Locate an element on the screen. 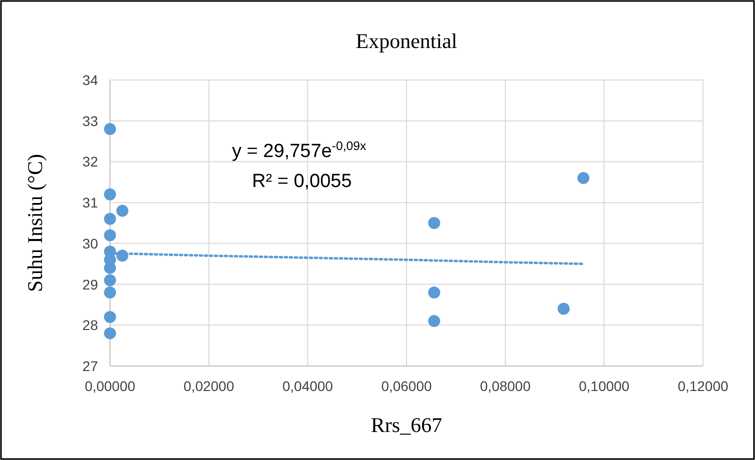  annotation: y = 29,757e$^{-0,09x}$ is located at coordinates (299, 150).